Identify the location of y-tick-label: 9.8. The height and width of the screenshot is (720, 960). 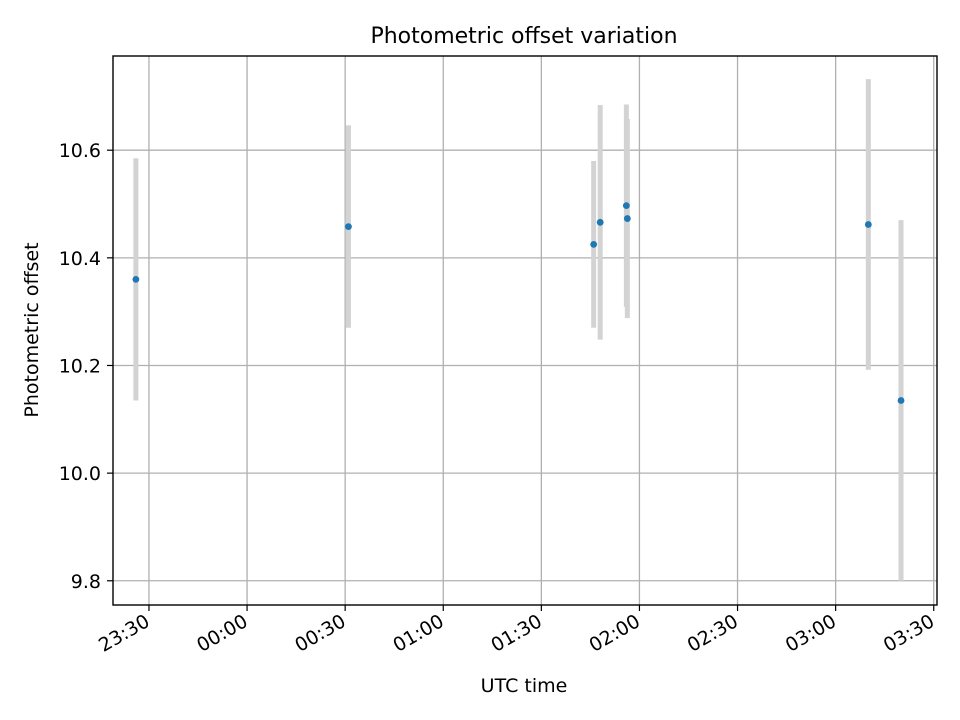
(86, 582).